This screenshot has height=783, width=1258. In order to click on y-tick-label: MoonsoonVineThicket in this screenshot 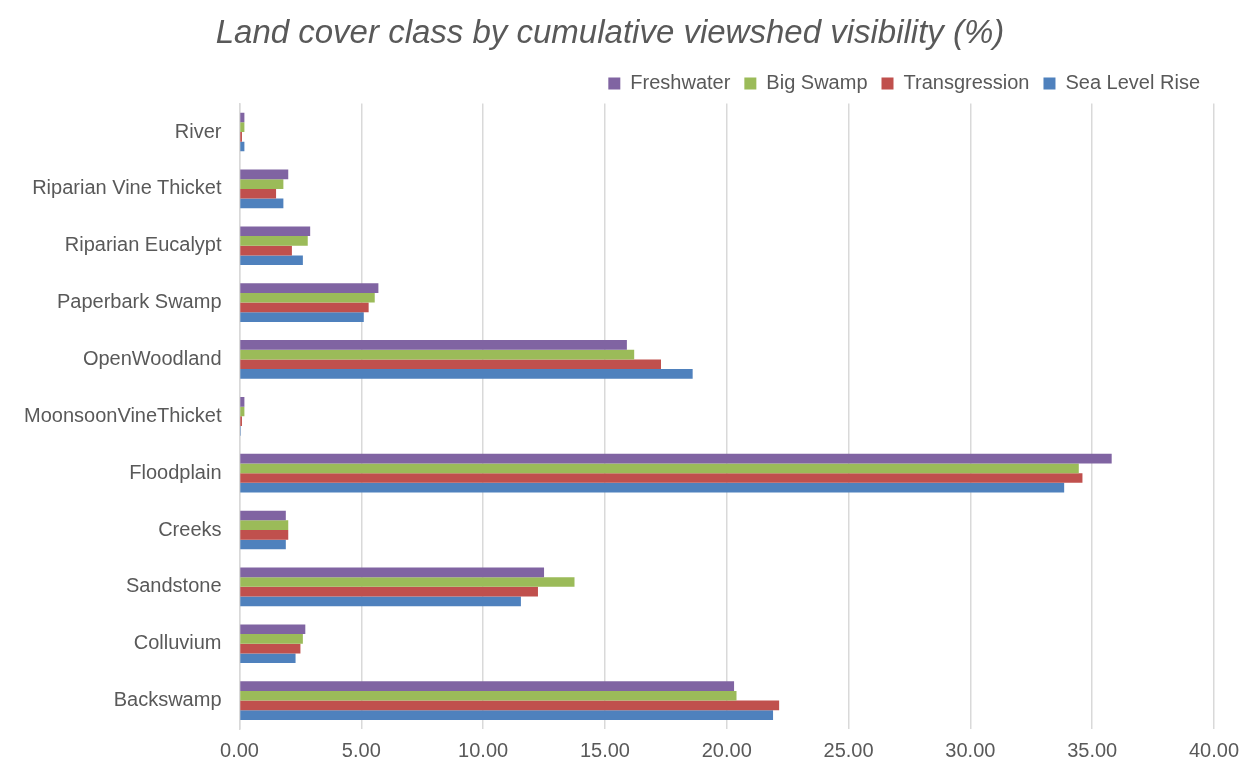, I will do `click(123, 414)`.